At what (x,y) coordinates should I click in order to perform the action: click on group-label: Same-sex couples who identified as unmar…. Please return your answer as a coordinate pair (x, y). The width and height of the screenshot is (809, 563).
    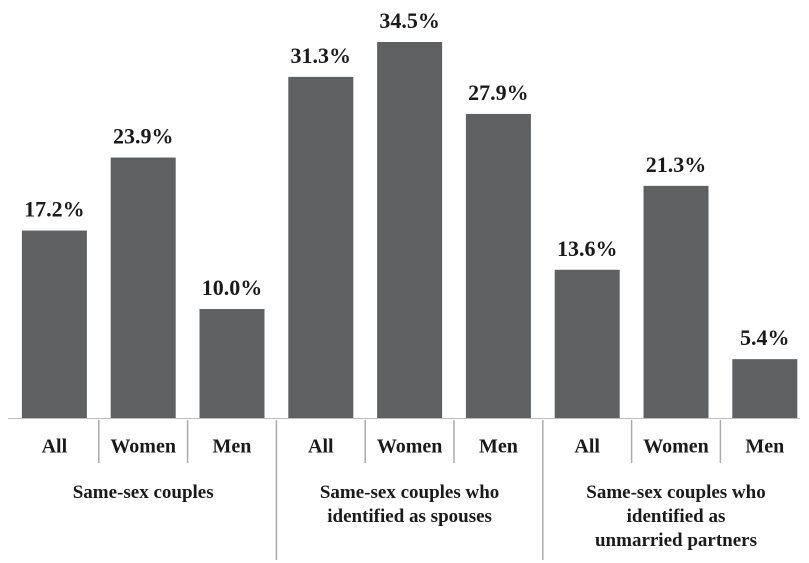
    Looking at the image, I should click on (676, 516).